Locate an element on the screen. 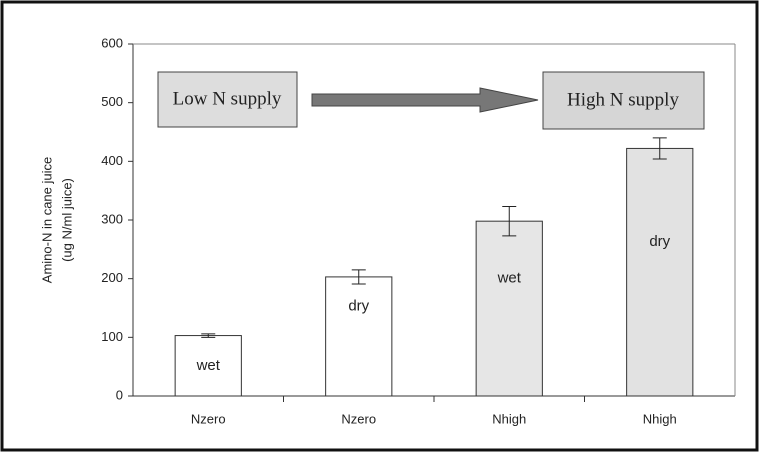  annotation: High N supply is located at coordinates (623, 99).